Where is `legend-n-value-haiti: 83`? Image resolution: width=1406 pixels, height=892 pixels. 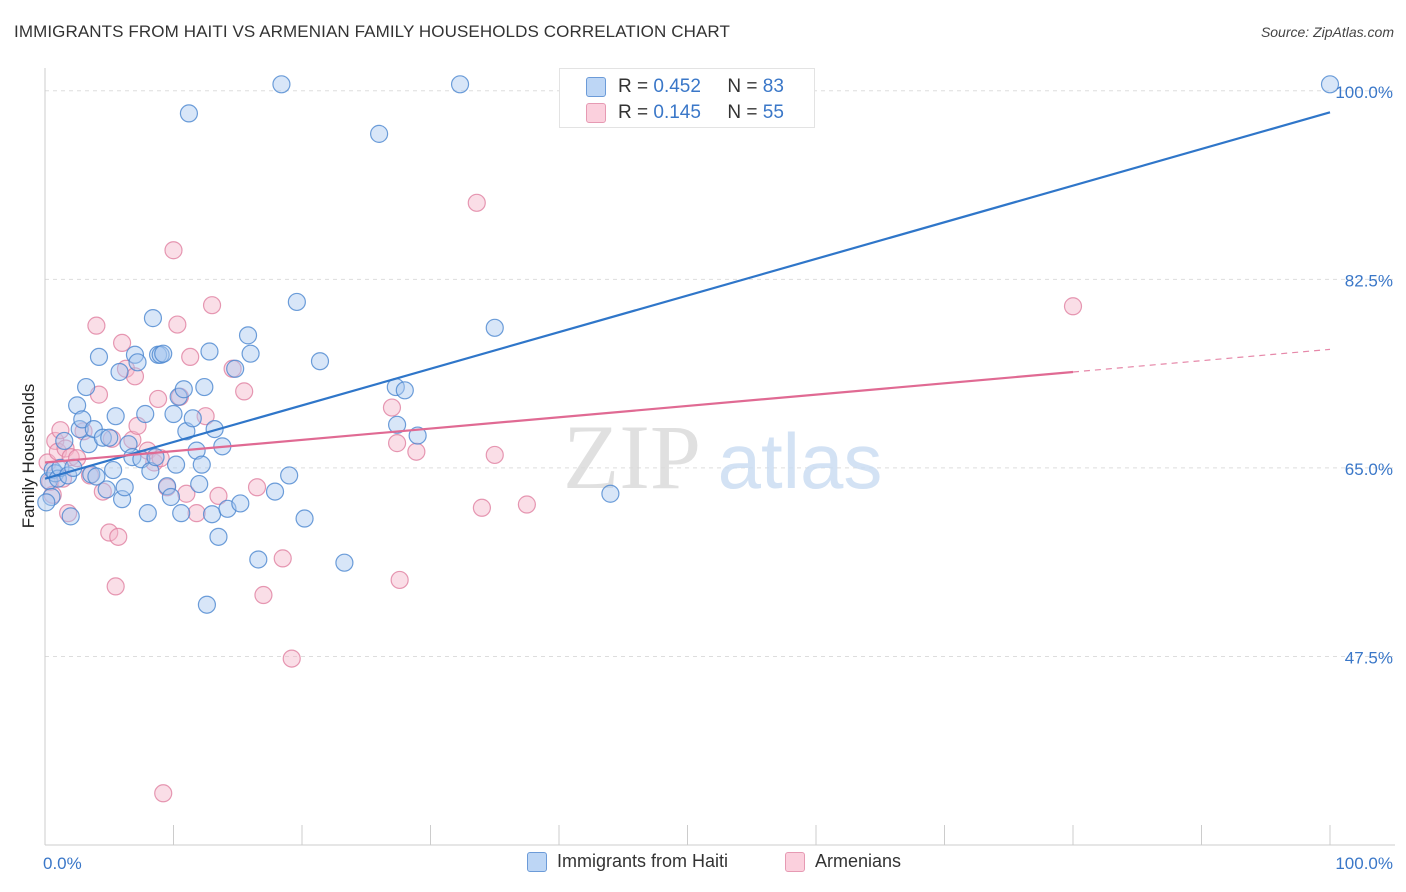 legend-n-value-haiti: 83 is located at coordinates (773, 86).